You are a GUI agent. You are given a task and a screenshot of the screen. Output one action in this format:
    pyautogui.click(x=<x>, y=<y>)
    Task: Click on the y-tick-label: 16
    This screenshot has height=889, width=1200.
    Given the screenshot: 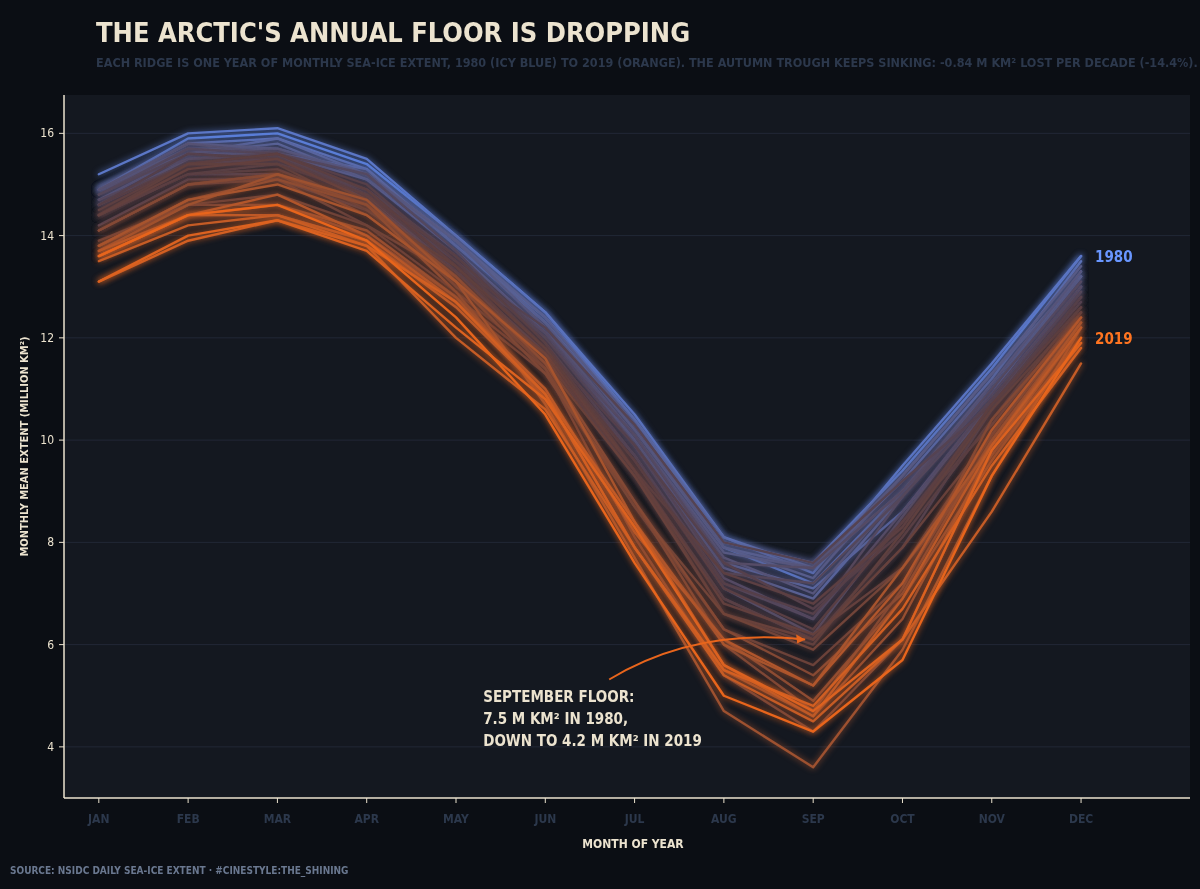 What is the action you would take?
    pyautogui.click(x=47, y=133)
    